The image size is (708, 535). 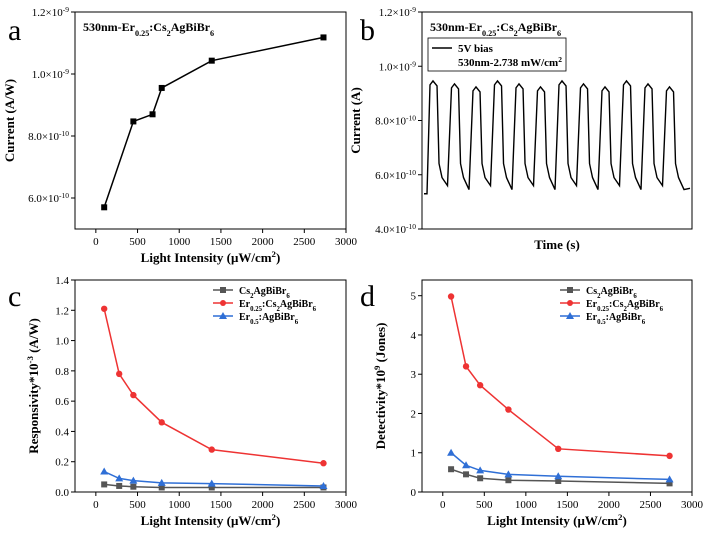 What do you see at coordinates (380, 386) in the screenshot?
I see `y-axis-label: Detectivity*109 (Jones)` at bounding box center [380, 386].